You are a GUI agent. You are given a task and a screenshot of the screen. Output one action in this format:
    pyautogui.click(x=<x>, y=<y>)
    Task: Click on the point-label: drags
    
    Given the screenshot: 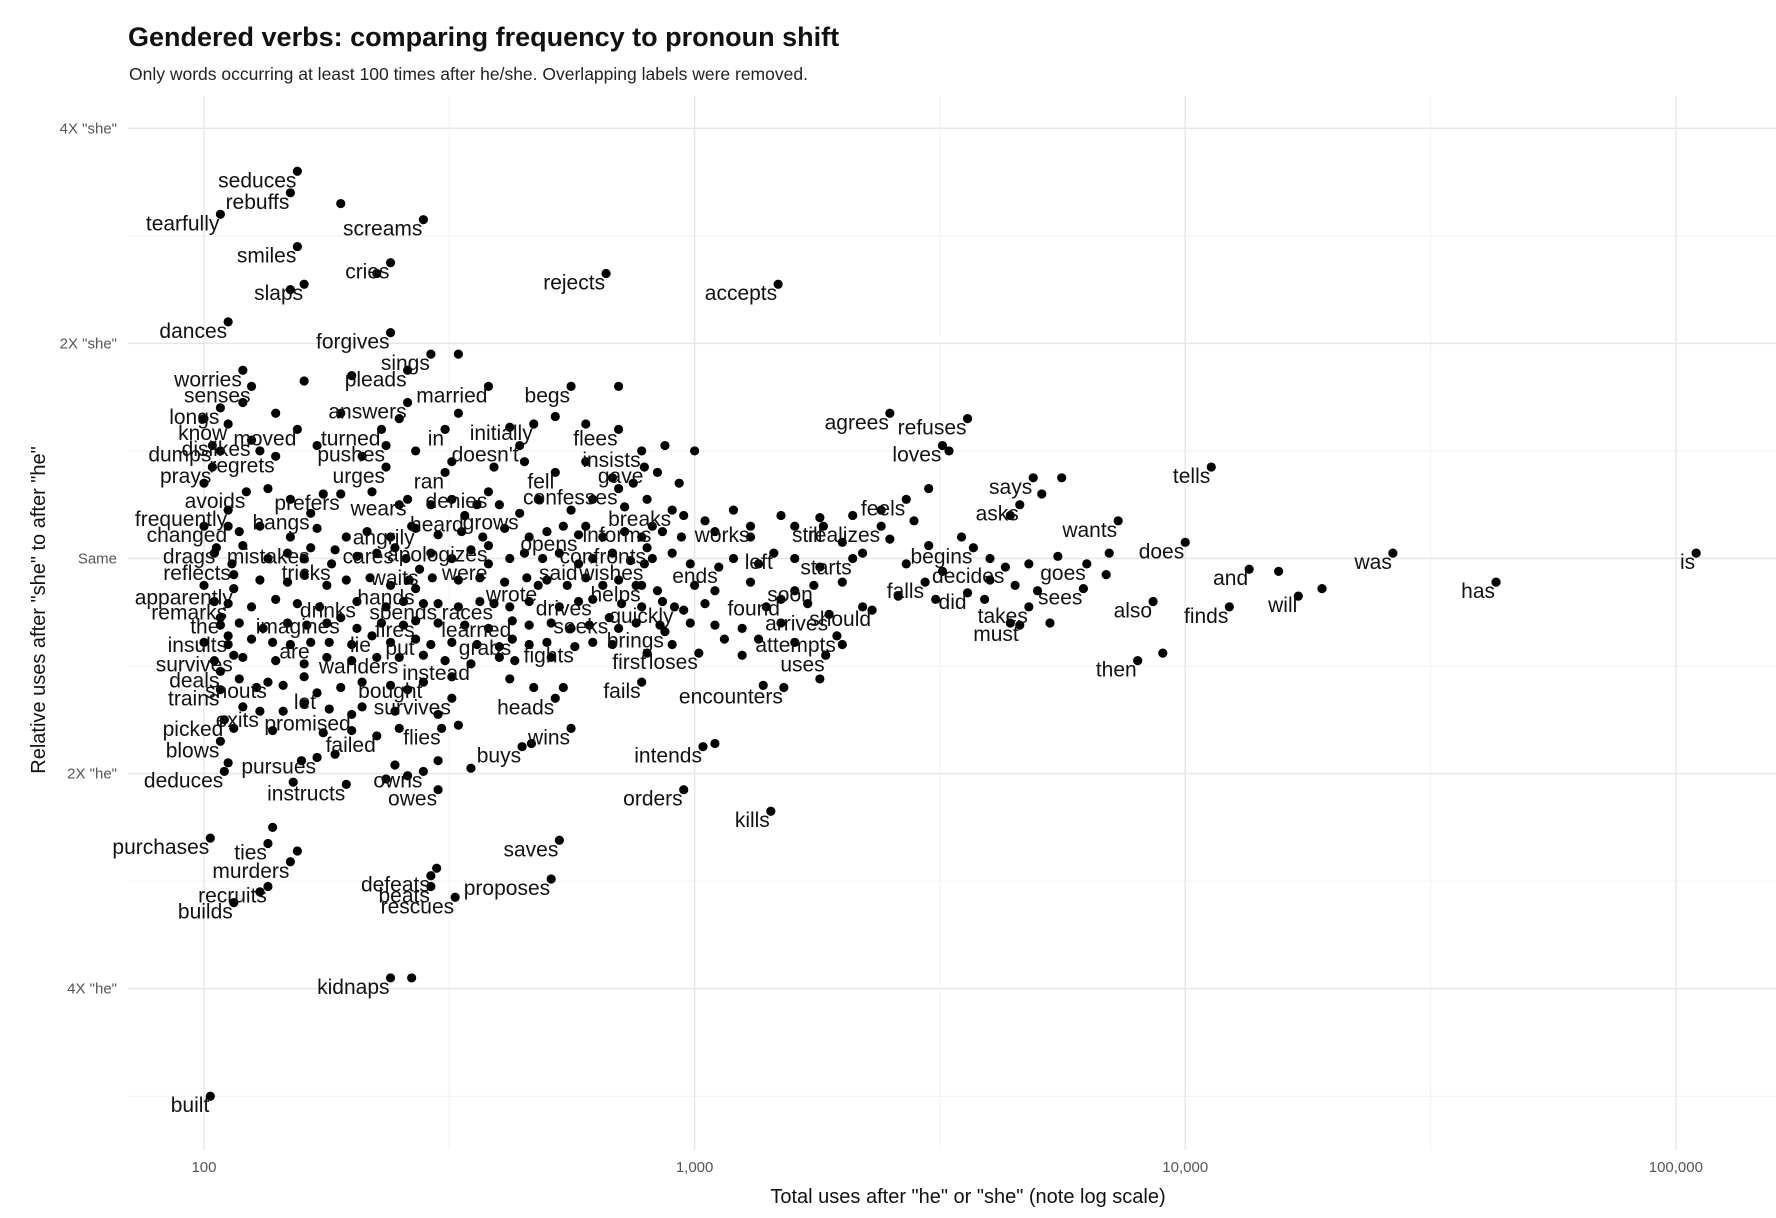 What is the action you would take?
    pyautogui.click(x=189, y=557)
    